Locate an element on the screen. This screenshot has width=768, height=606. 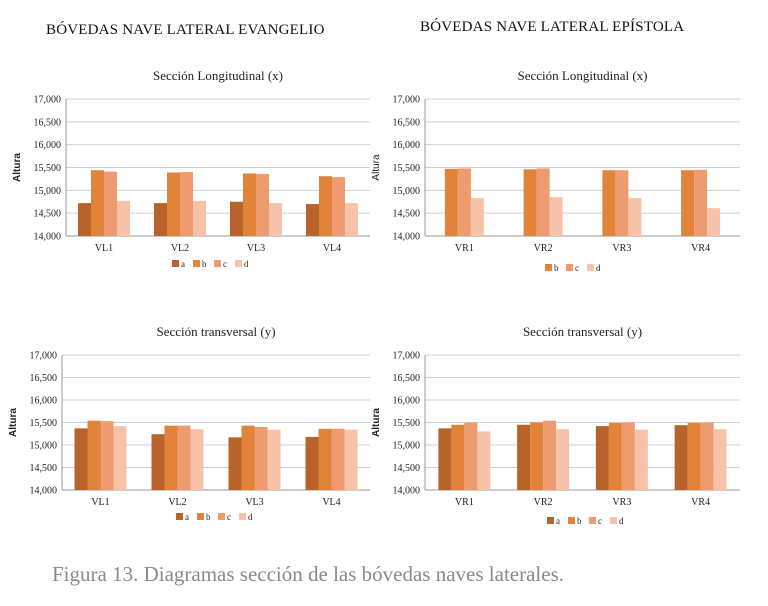
chart1-bar-c-VL4 is located at coordinates (338, 206).